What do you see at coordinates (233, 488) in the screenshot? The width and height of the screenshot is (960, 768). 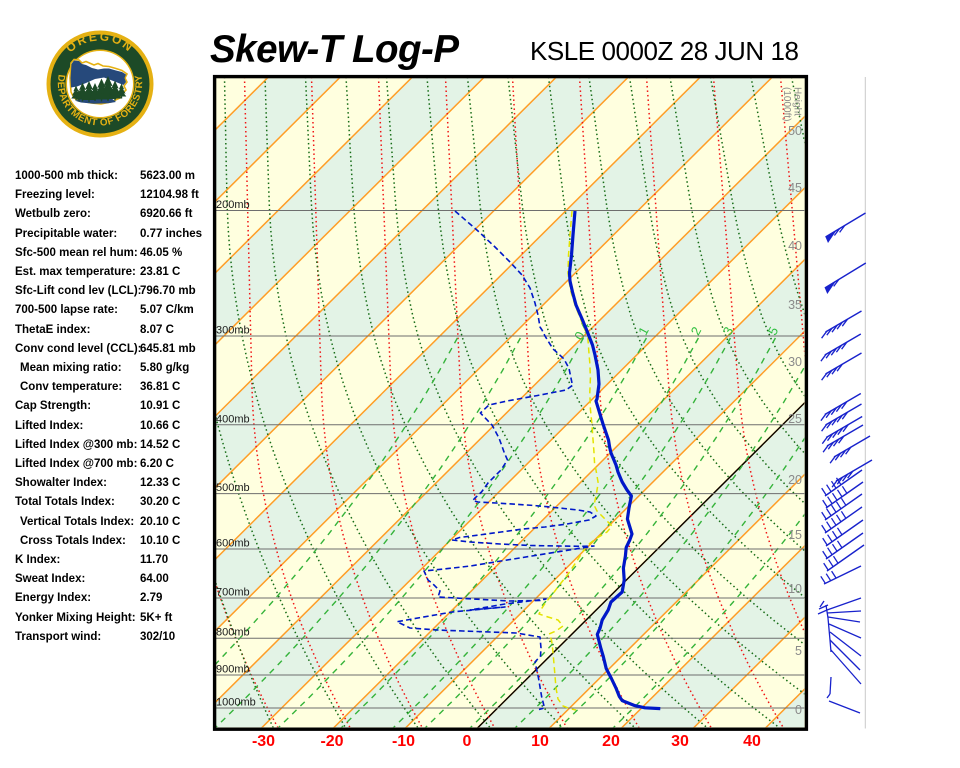 I see `svg-text: 500mb` at bounding box center [233, 488].